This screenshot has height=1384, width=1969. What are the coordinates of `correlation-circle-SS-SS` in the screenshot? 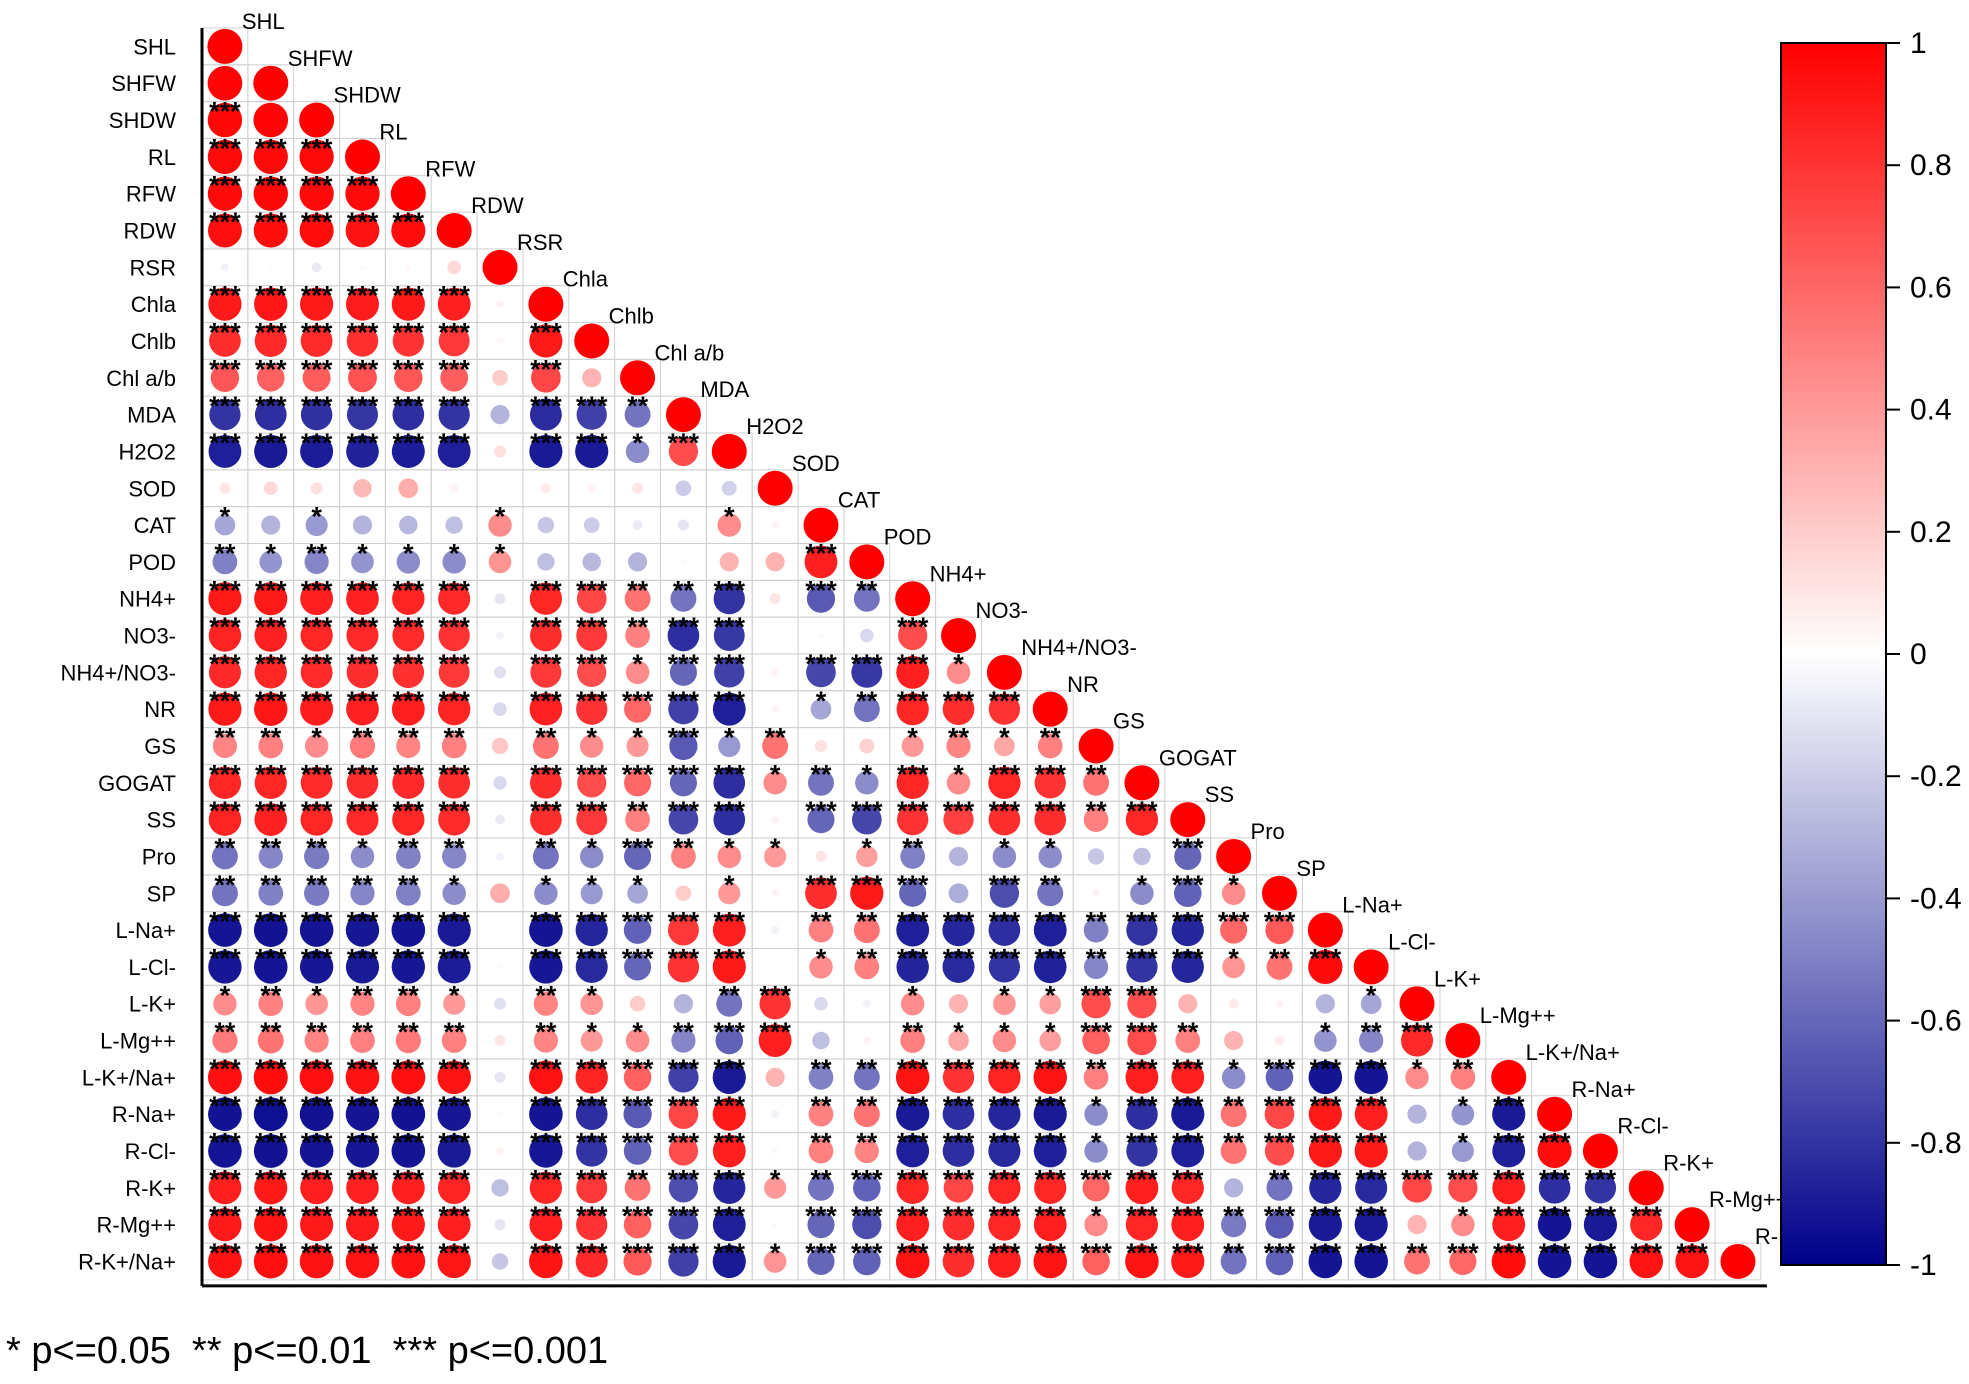 It's located at (1188, 820).